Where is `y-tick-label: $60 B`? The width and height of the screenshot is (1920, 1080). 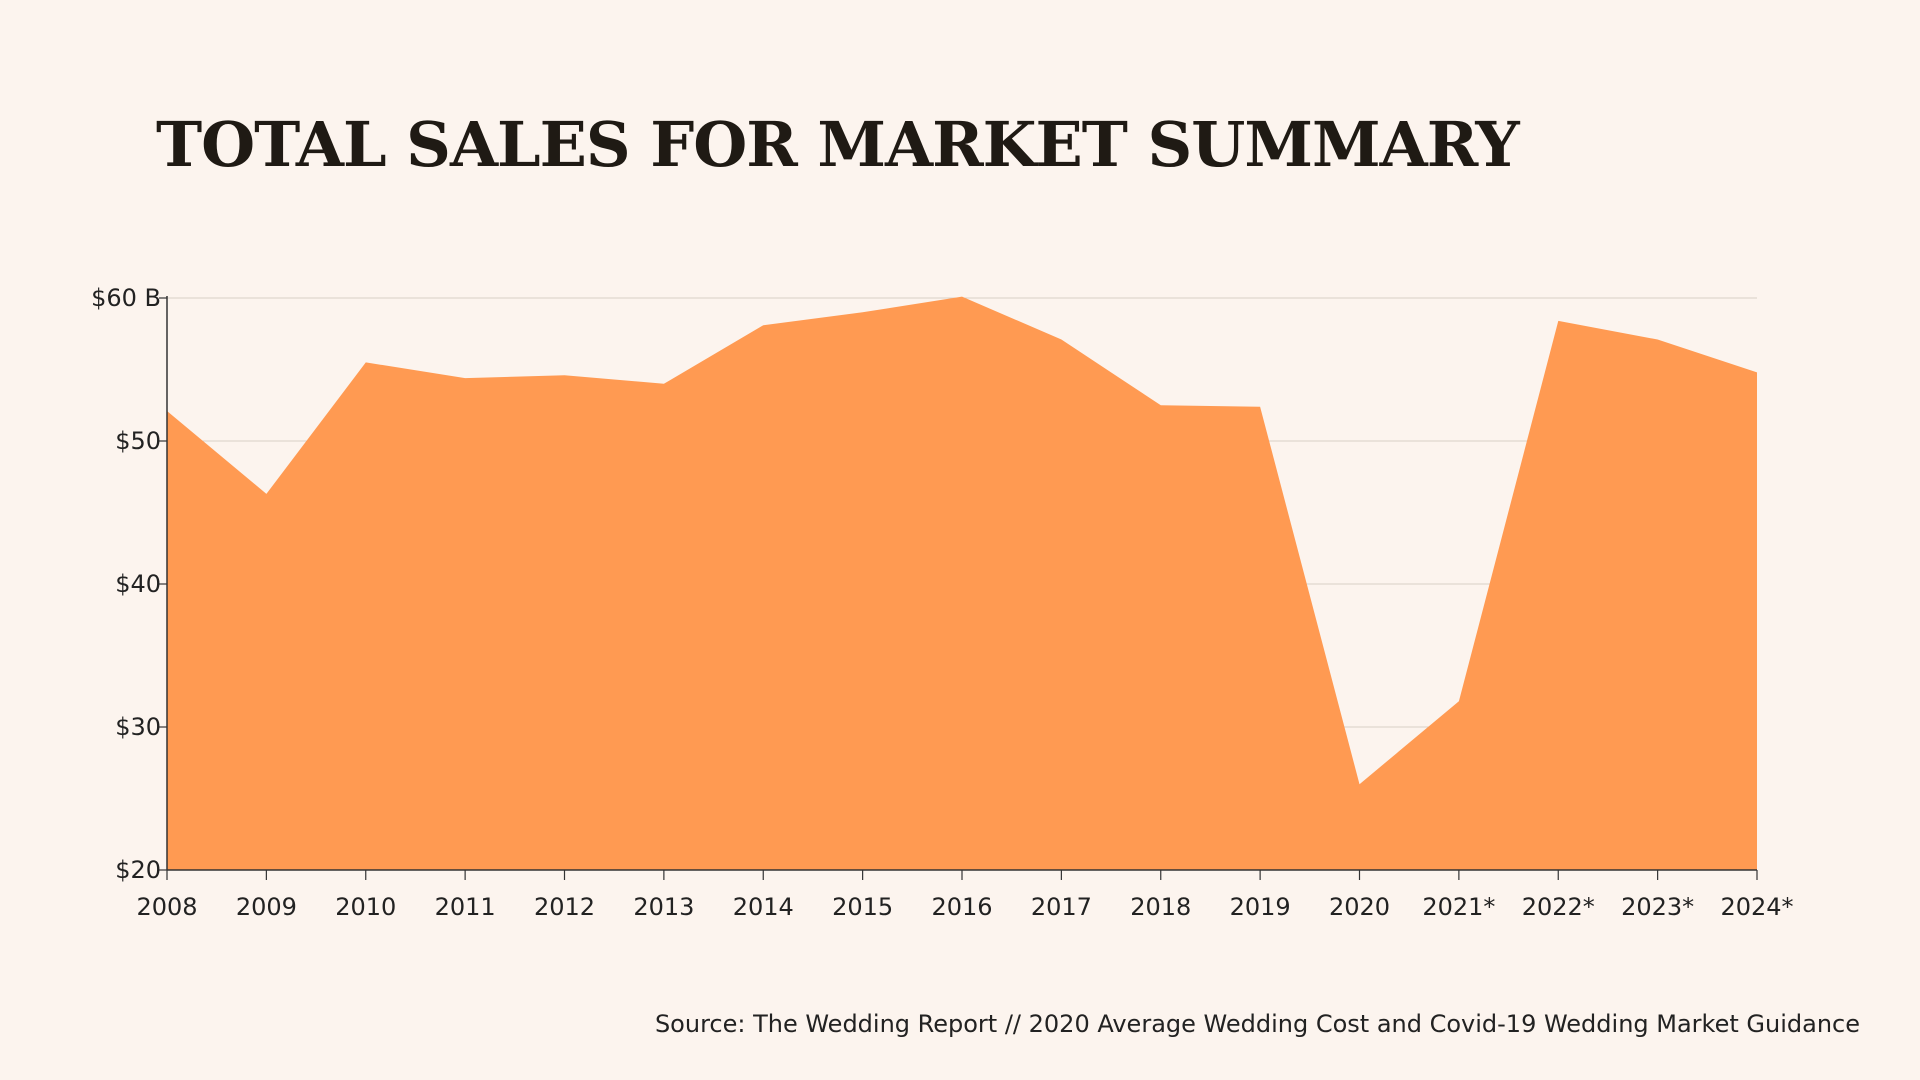 y-tick-label: $60 B is located at coordinates (126, 298).